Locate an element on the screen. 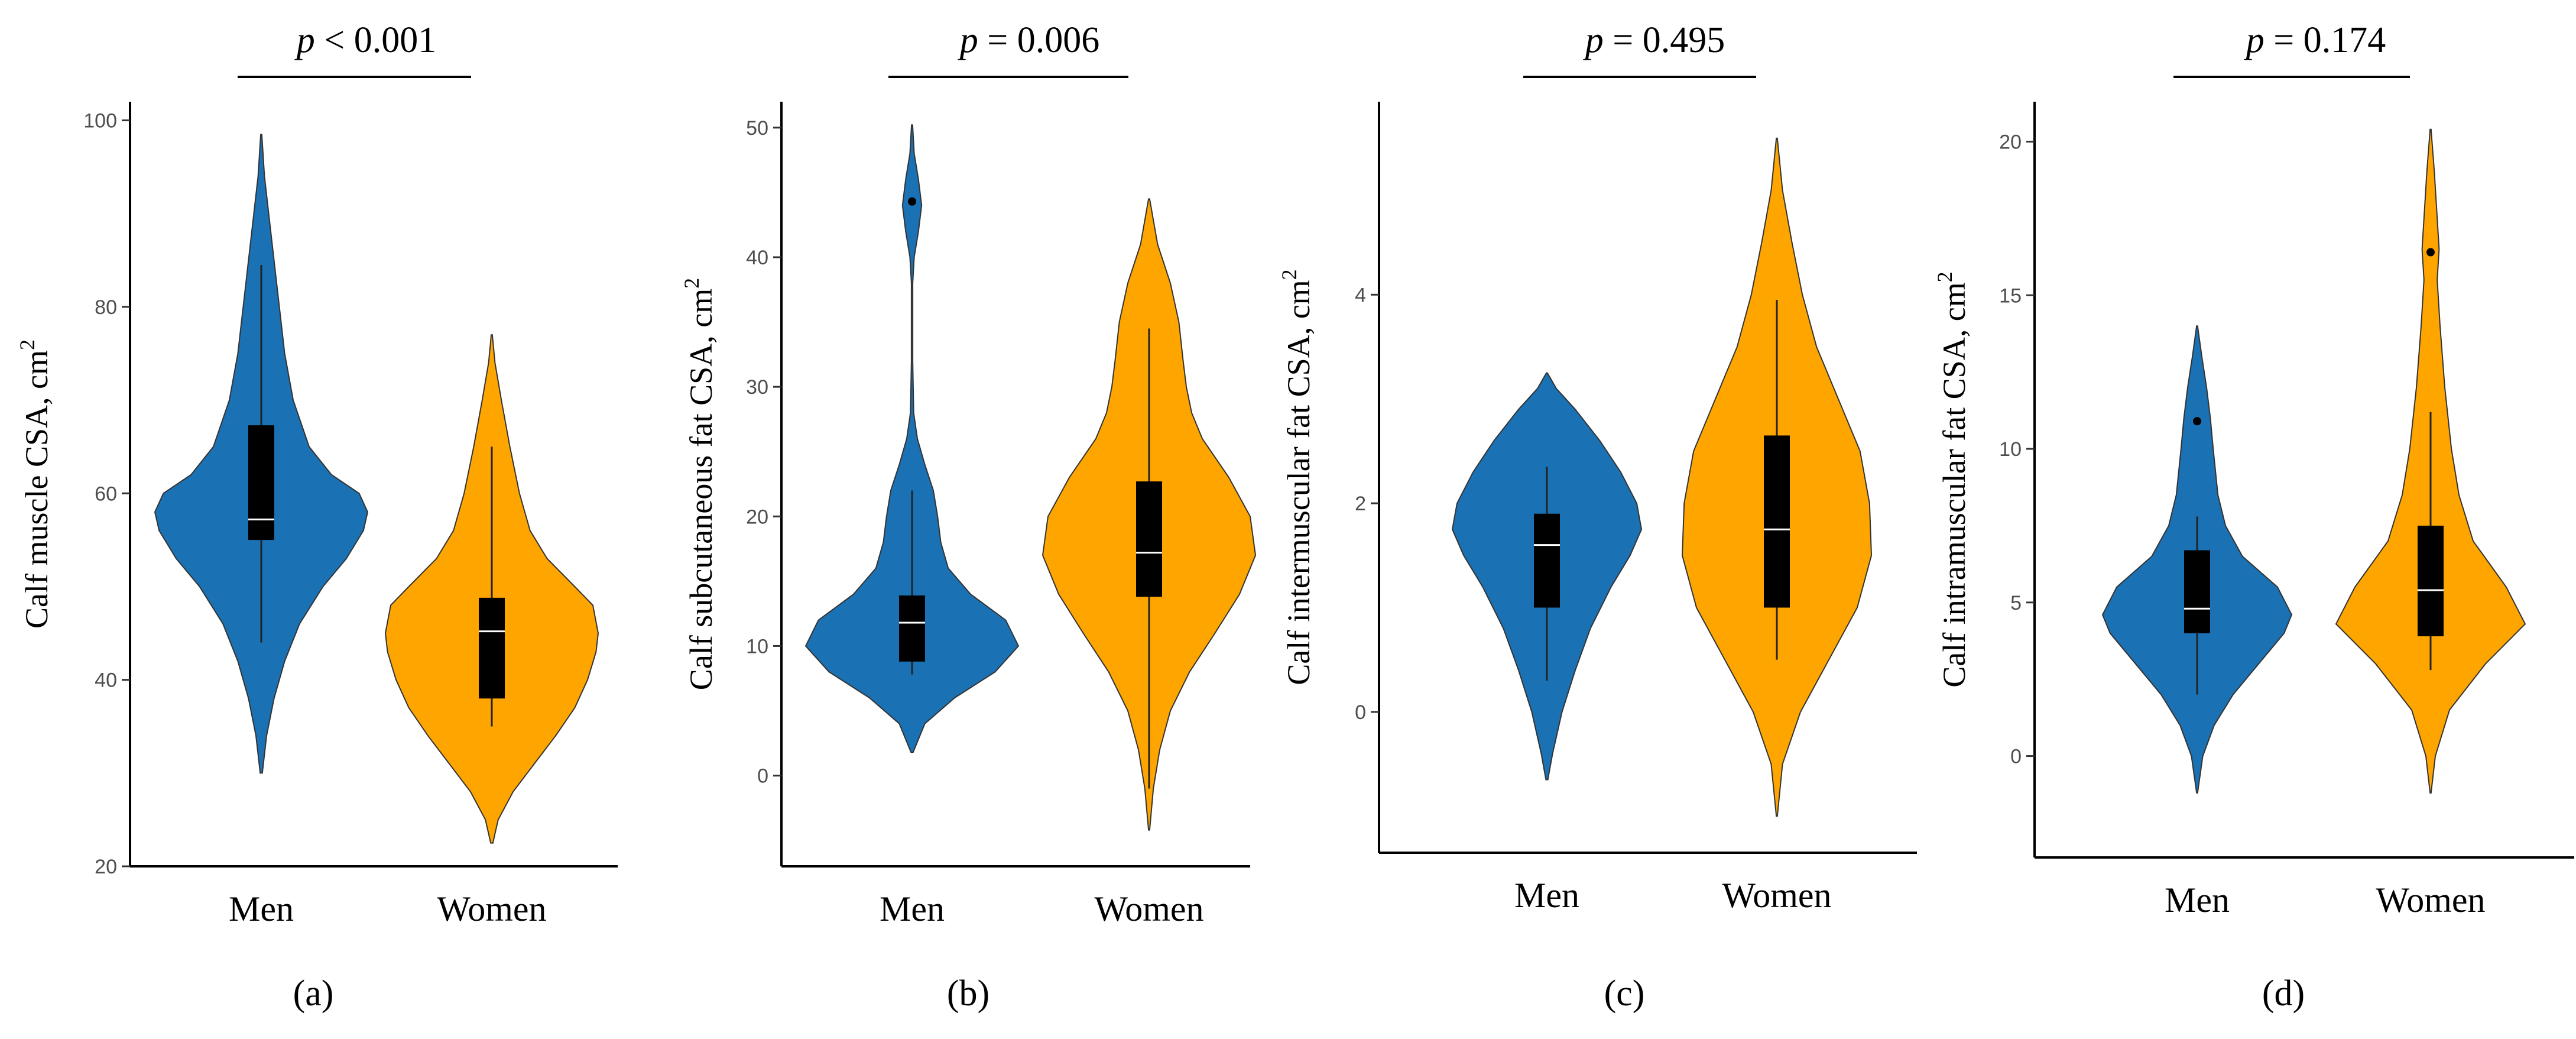  y-tick-label: 5 is located at coordinates (2016, 603).